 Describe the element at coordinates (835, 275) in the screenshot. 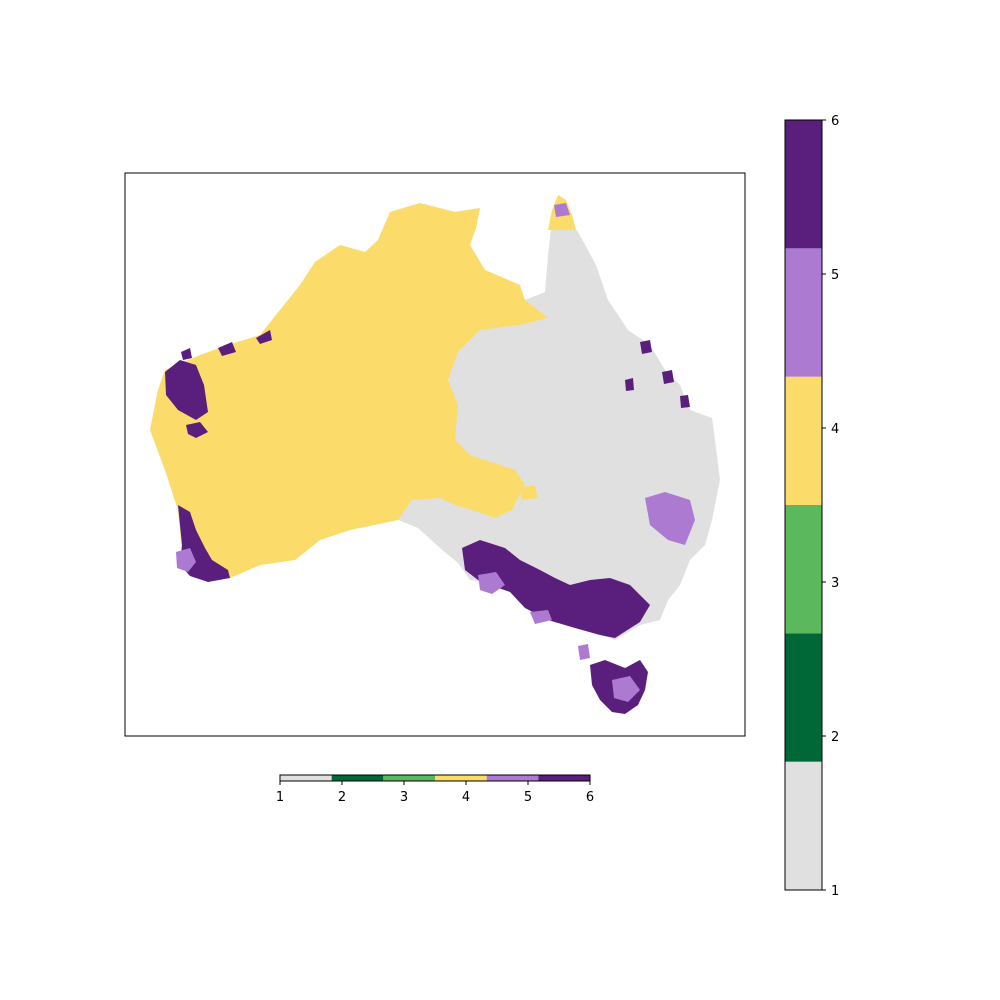

I see `vertical-colorbar-tick-label: 5` at that location.